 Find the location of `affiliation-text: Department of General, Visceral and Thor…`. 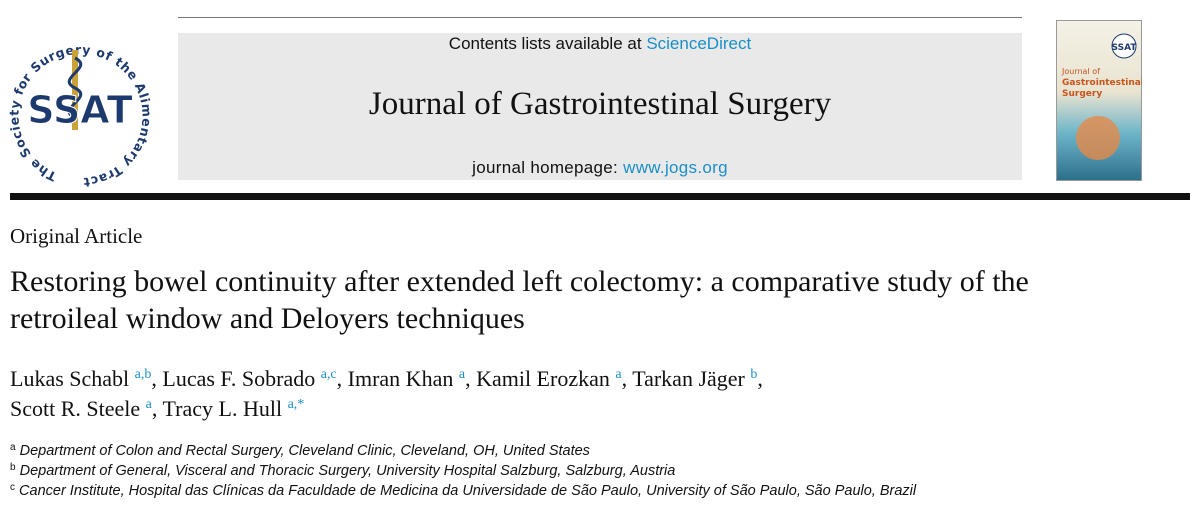

affiliation-text: Department of General, Visceral and Thor… is located at coordinates (347, 471).